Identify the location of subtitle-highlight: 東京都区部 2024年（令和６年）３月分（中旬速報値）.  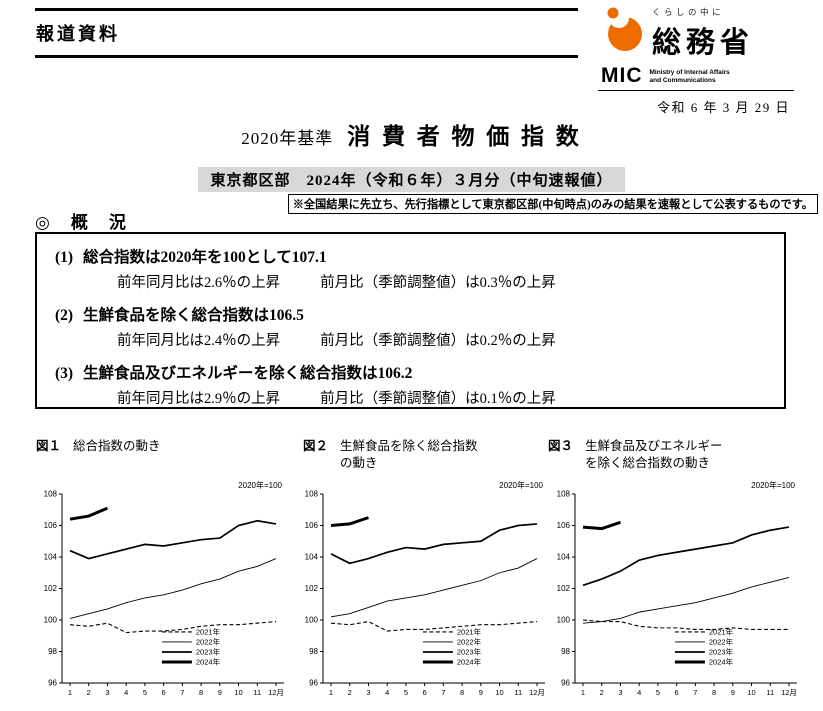
(411, 179).